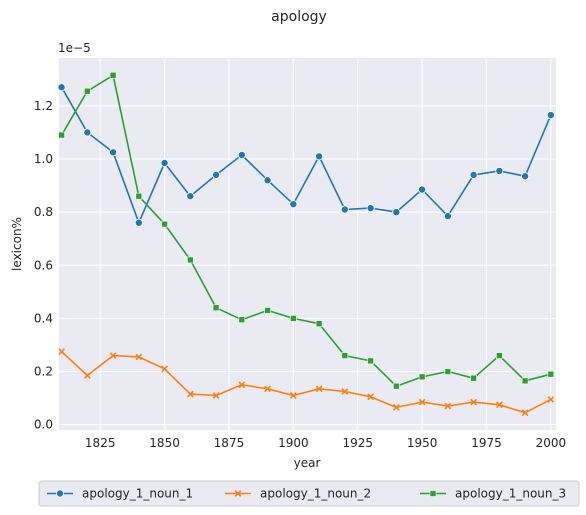  What do you see at coordinates (229, 443) in the screenshot?
I see `x-tick-label: 1875` at bounding box center [229, 443].